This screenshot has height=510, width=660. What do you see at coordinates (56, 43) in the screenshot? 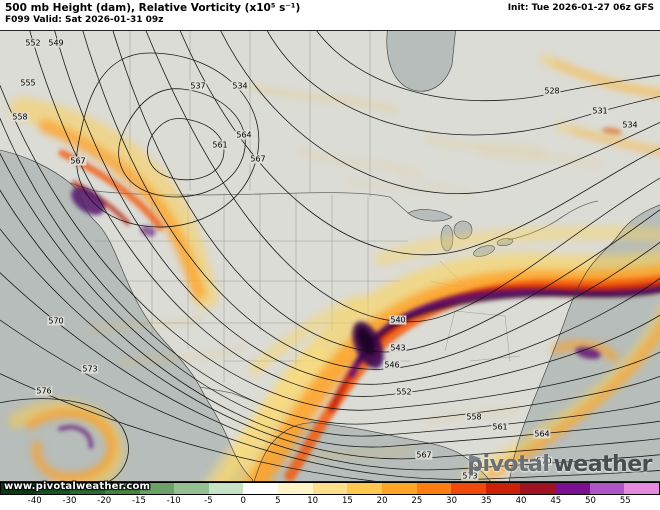
I see `contour-label: 549` at bounding box center [56, 43].